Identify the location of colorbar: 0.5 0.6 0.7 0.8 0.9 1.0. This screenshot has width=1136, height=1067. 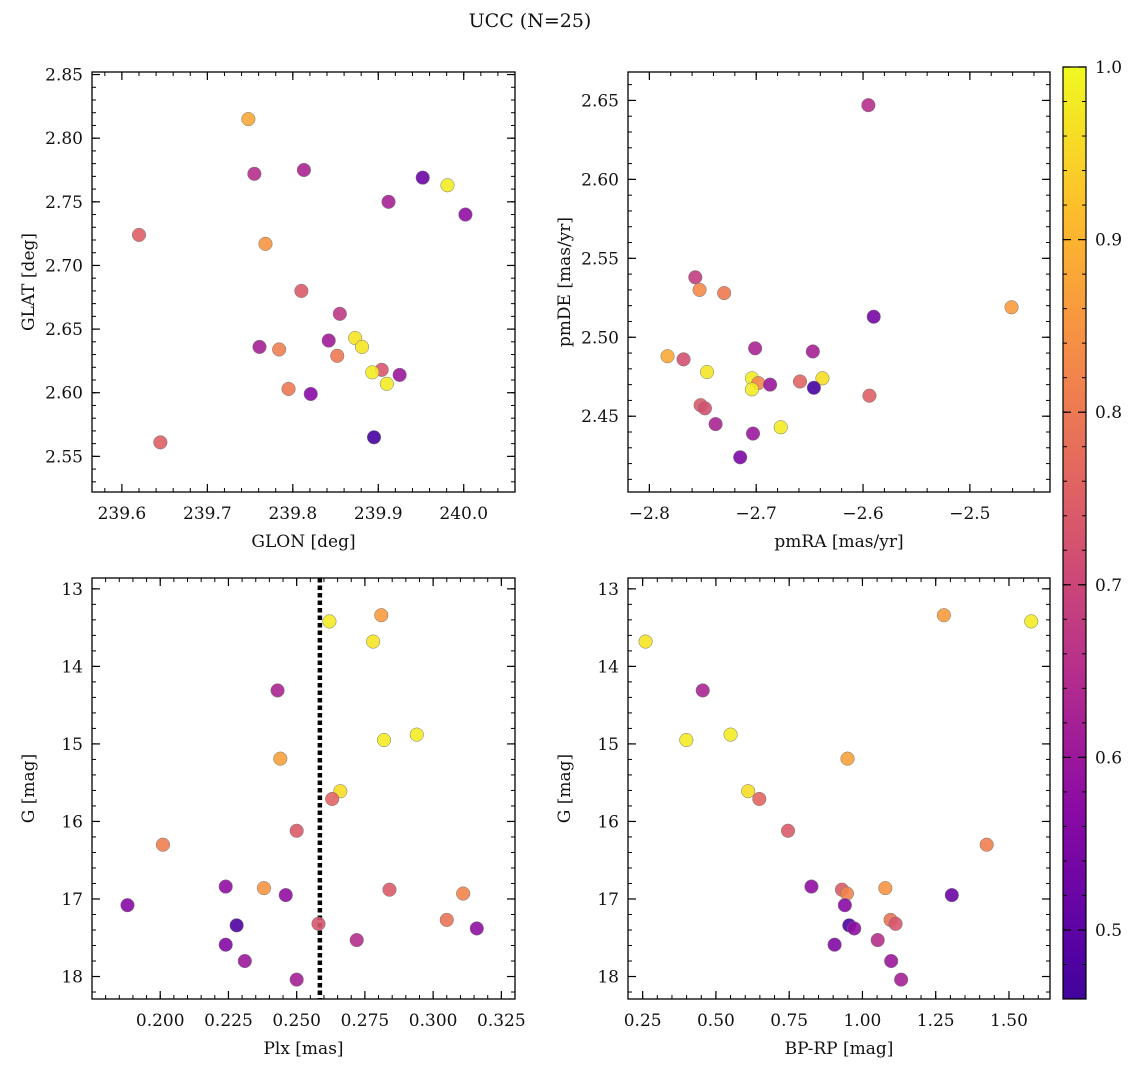
(1092, 529).